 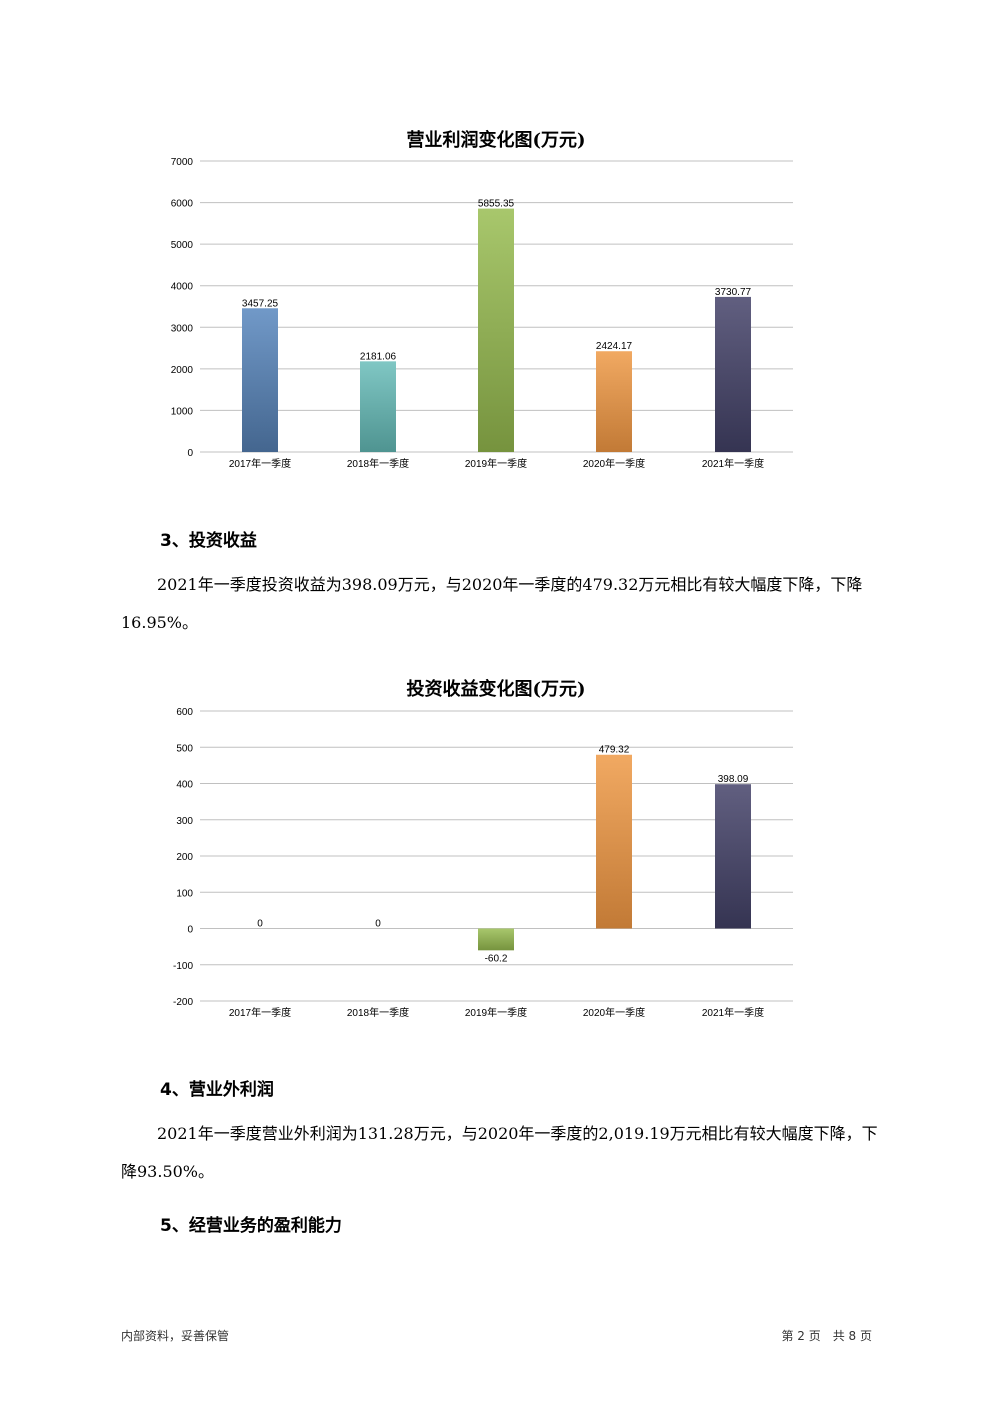 What do you see at coordinates (183, 1002) in the screenshot?
I see `y-tick-label: -200` at bounding box center [183, 1002].